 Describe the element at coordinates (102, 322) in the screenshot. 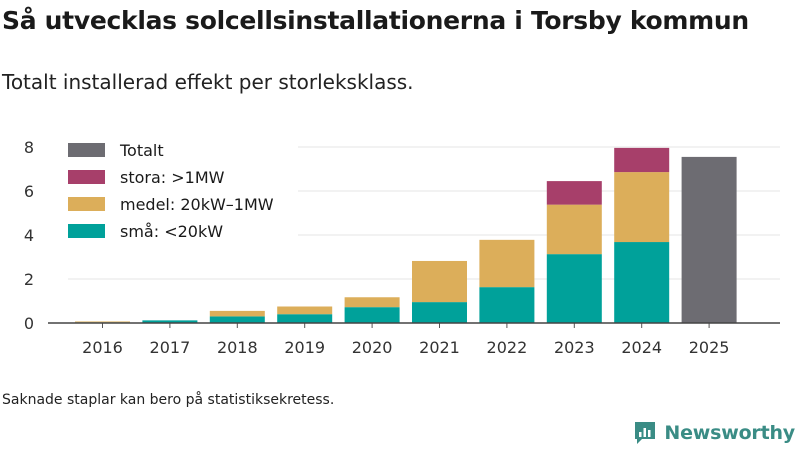

I see `bar-2016-medel` at that location.